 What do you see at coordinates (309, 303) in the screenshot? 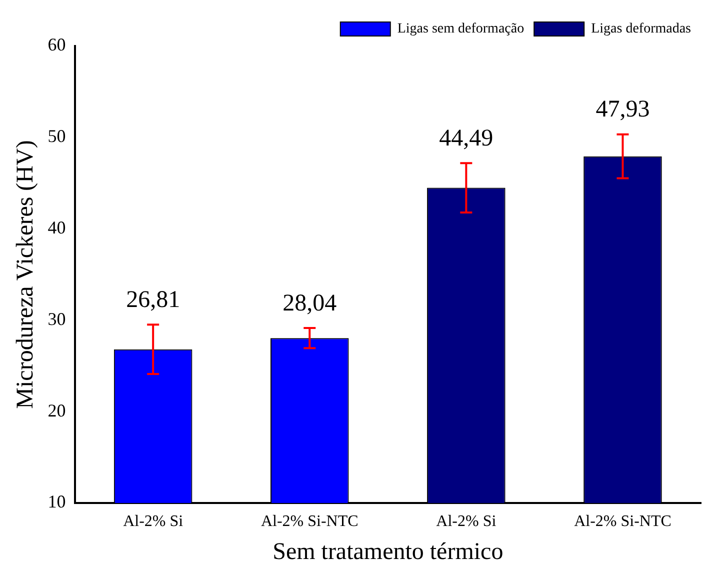
I see `data-label: 28,04` at bounding box center [309, 303].